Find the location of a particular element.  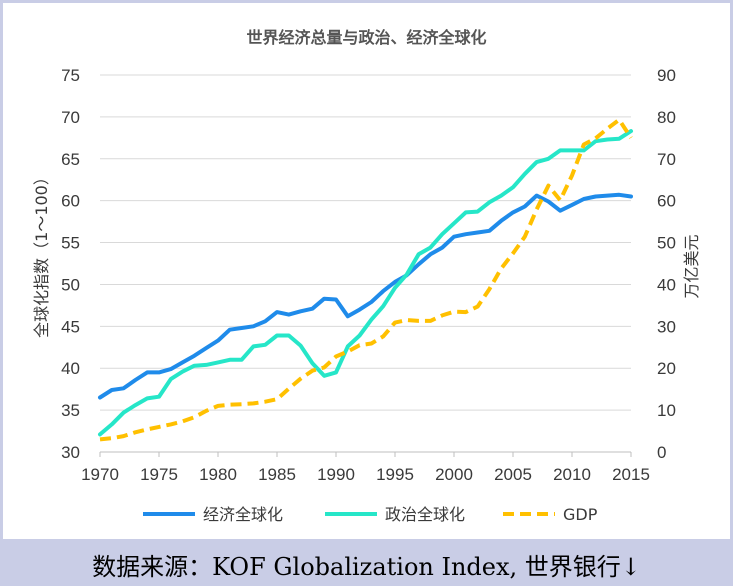

x-tick-label: 1970 is located at coordinates (100, 474).